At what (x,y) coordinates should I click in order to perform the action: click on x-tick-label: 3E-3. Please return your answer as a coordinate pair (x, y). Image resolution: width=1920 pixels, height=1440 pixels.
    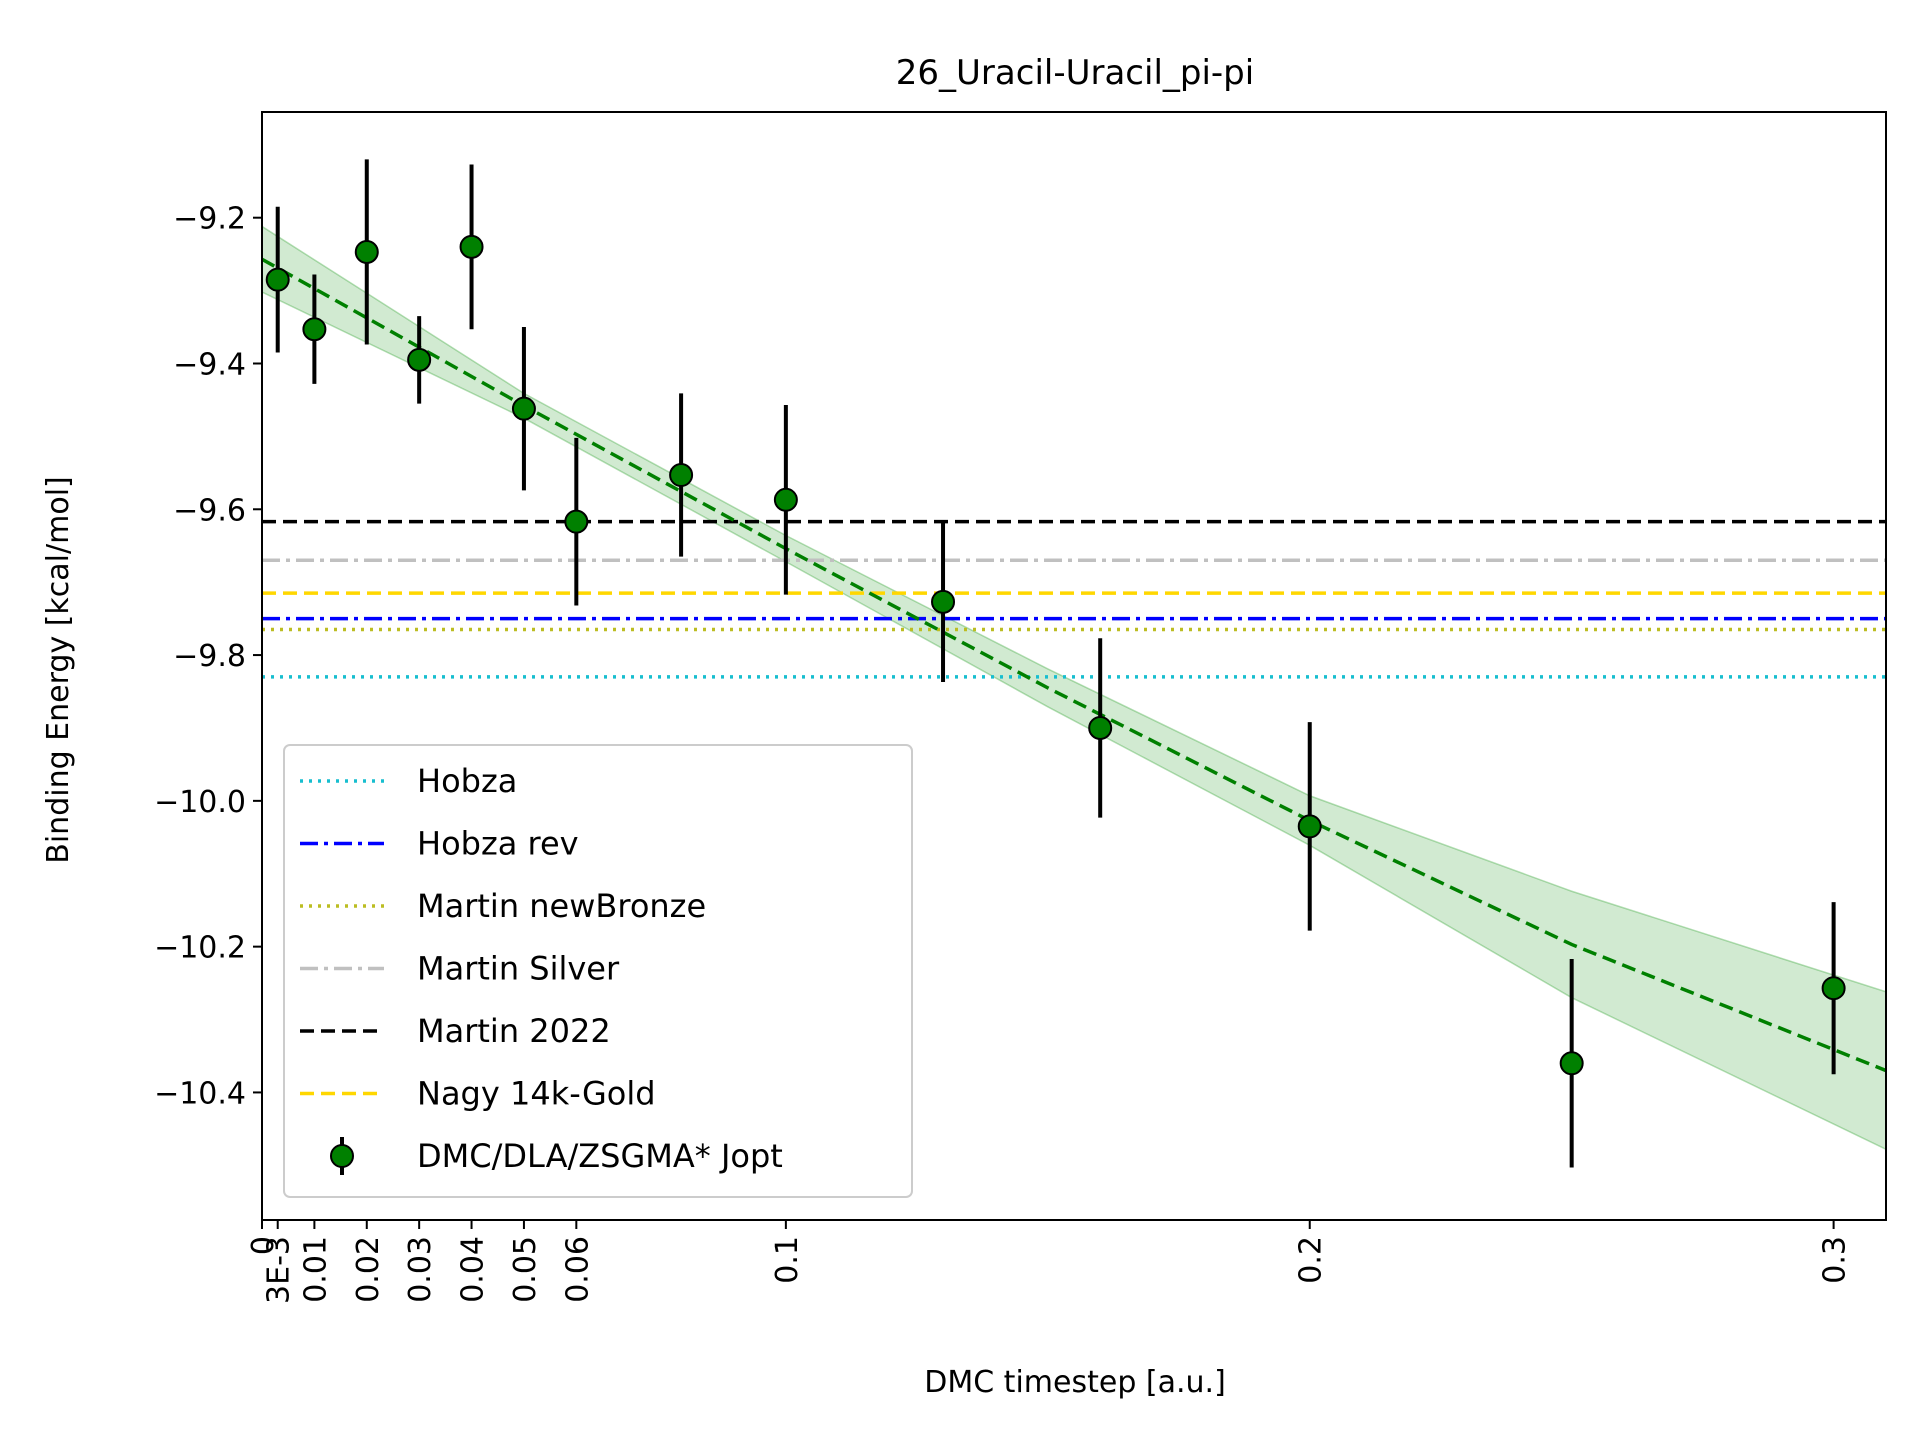
    Looking at the image, I should click on (279, 1270).